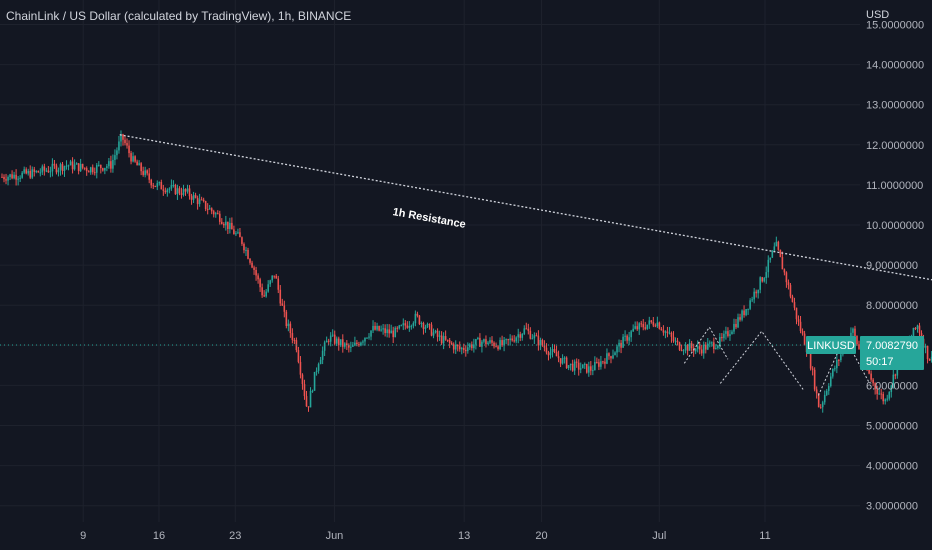 The width and height of the screenshot is (932, 550). Describe the element at coordinates (892, 306) in the screenshot. I see `y-tick-label: 8.0000000` at that location.